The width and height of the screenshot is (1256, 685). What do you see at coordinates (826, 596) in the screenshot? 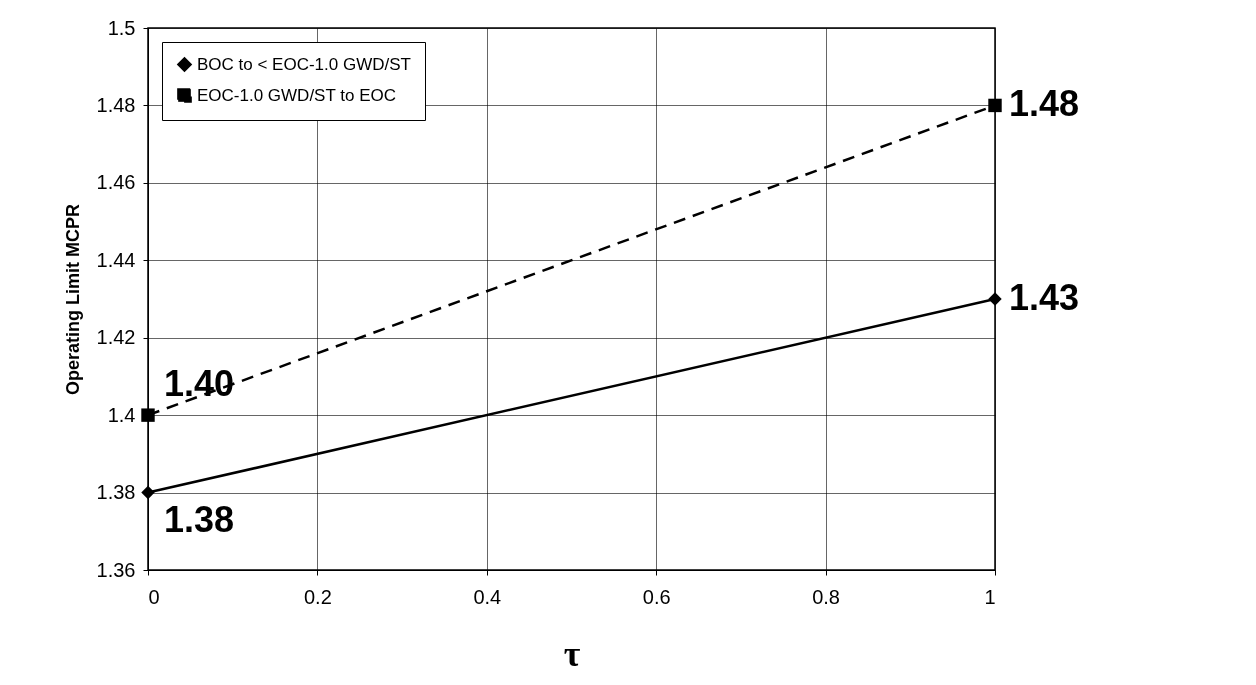
I see `x-tick-label: 0.8` at bounding box center [826, 596].